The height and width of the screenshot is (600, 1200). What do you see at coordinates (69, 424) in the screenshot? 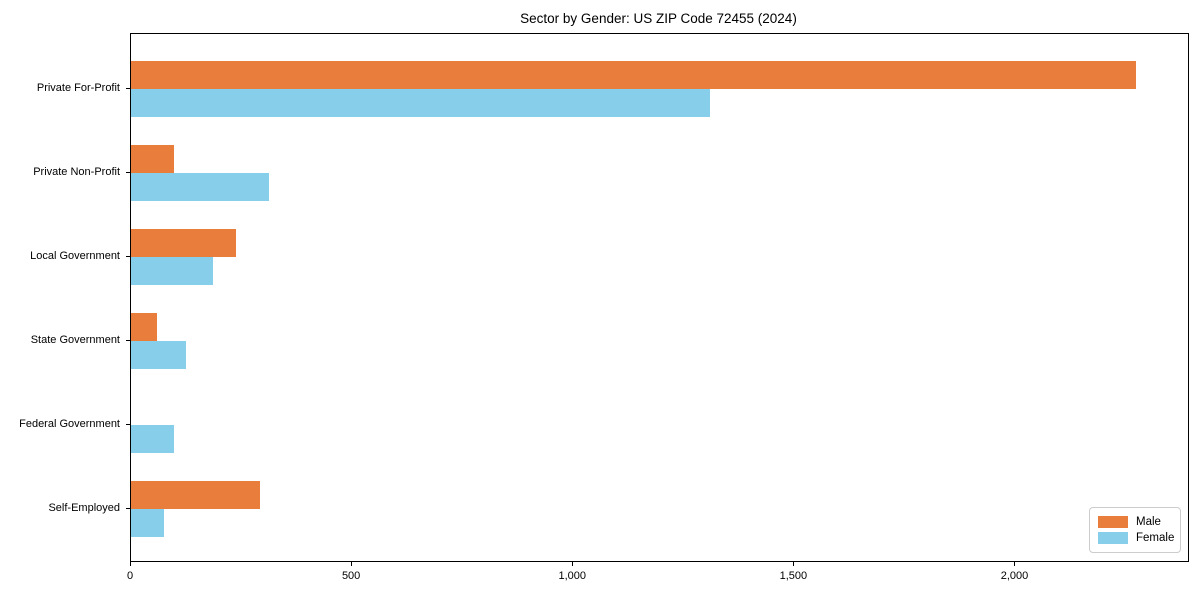
I see `y-tick-label-federal-government: Federal Government` at bounding box center [69, 424].